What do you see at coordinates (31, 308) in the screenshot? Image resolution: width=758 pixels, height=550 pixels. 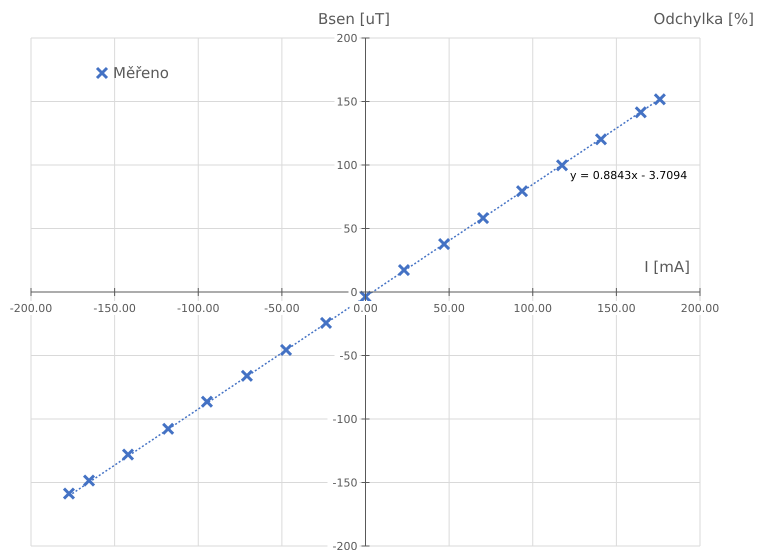 I see `x-tick-label: -200.00` at bounding box center [31, 308].